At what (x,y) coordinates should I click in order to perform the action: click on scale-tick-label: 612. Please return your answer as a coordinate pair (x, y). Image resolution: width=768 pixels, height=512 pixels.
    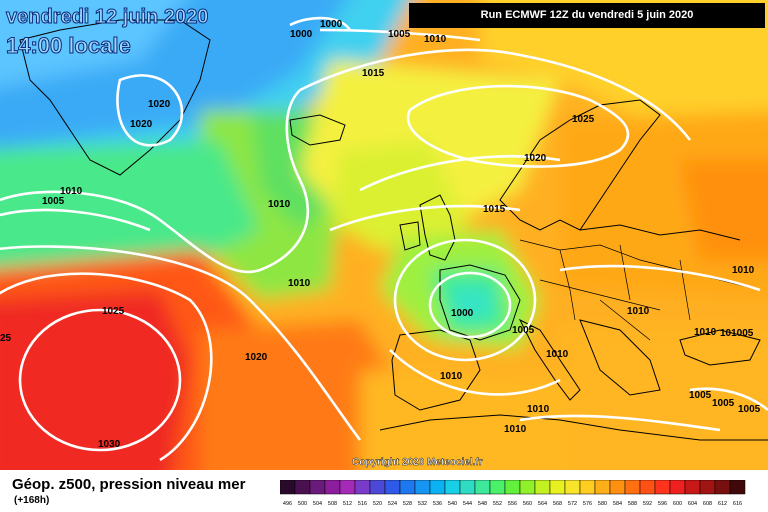
    Looking at the image, I should click on (722, 504).